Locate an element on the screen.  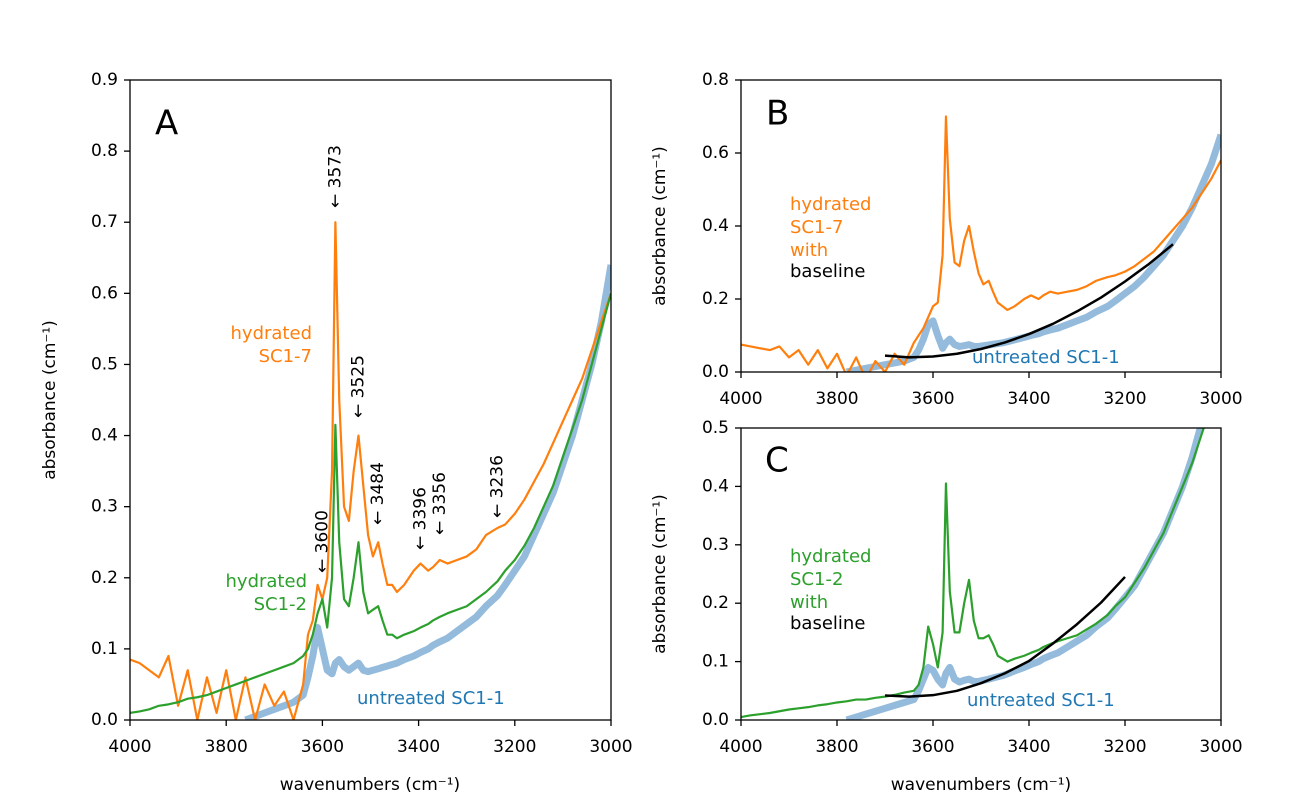
peak-label: ← 3600 is located at coordinates (322, 541).